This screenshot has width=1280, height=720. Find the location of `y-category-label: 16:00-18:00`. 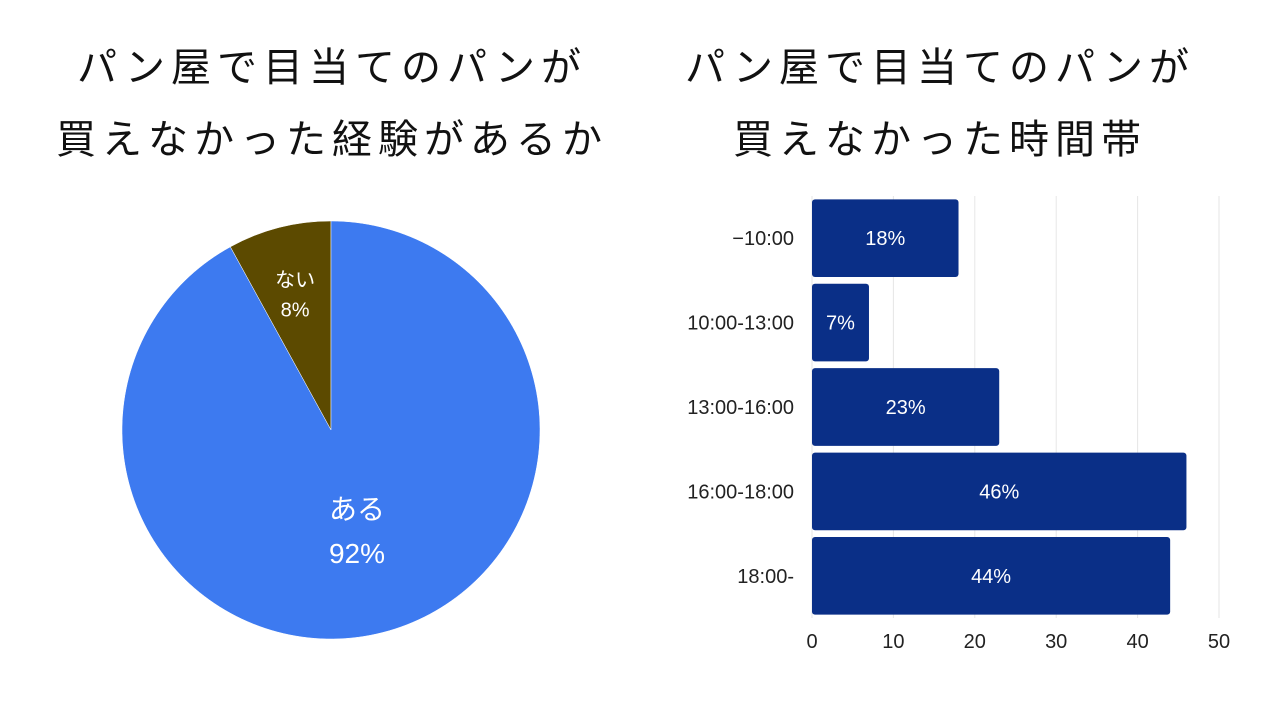

y-category-label: 16:00-18:00 is located at coordinates (740, 492).